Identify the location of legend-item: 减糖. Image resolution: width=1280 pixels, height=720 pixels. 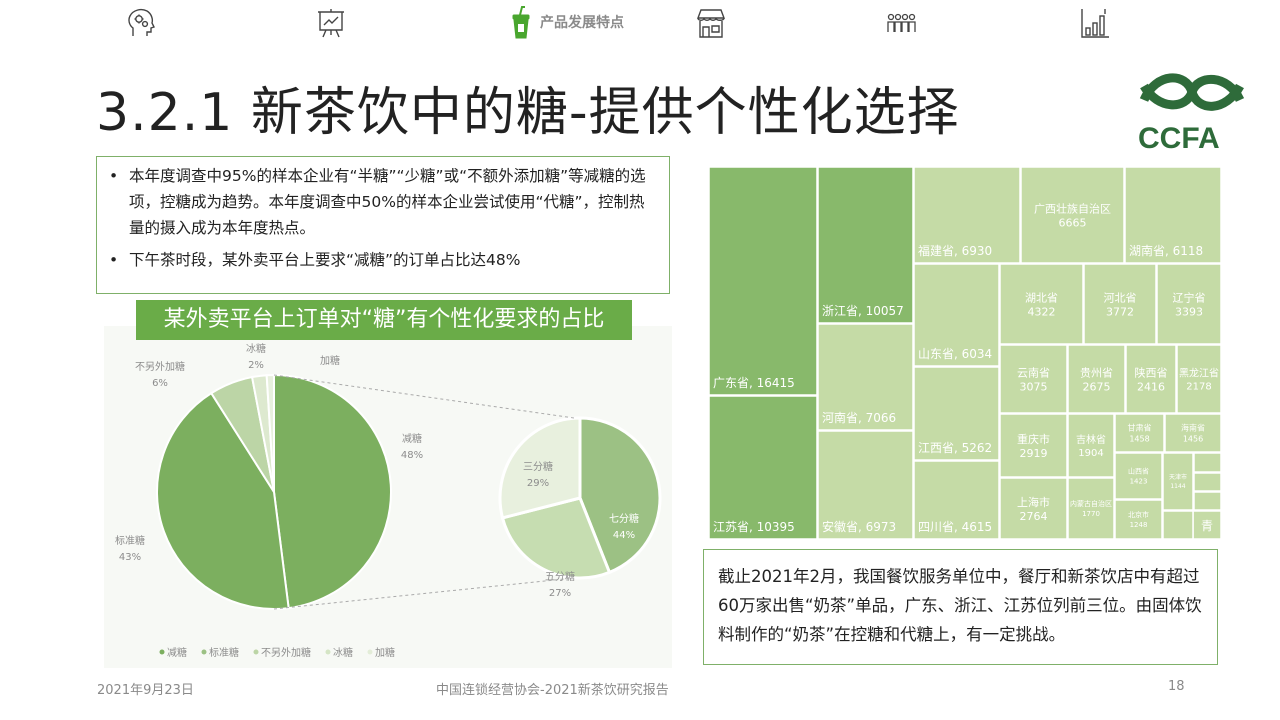
(177, 652).